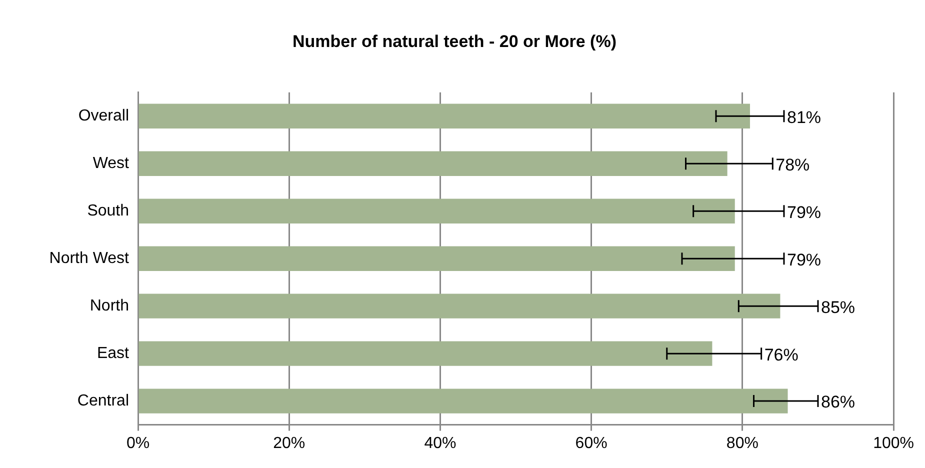 This screenshot has width=925, height=468. Describe the element at coordinates (138, 443) in the screenshot. I see `x-tick-label: 0%` at that location.